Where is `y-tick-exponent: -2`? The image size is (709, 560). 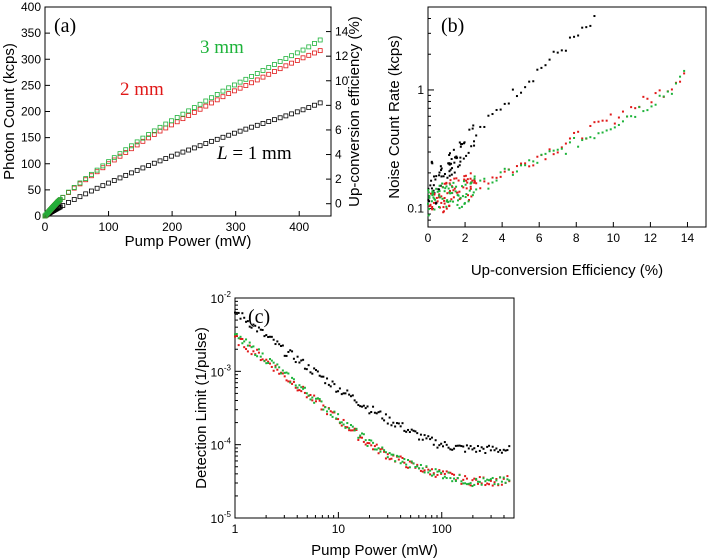
y-tick-exponent: -2 is located at coordinates (228, 294).